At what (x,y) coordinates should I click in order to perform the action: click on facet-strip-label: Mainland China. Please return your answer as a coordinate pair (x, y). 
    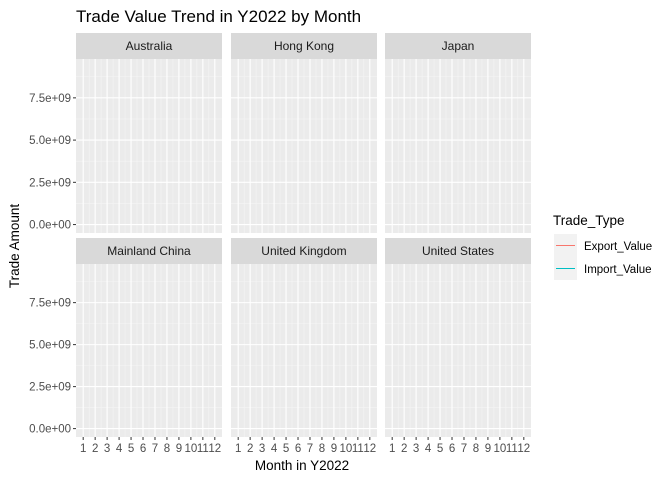
    Looking at the image, I should click on (149, 251).